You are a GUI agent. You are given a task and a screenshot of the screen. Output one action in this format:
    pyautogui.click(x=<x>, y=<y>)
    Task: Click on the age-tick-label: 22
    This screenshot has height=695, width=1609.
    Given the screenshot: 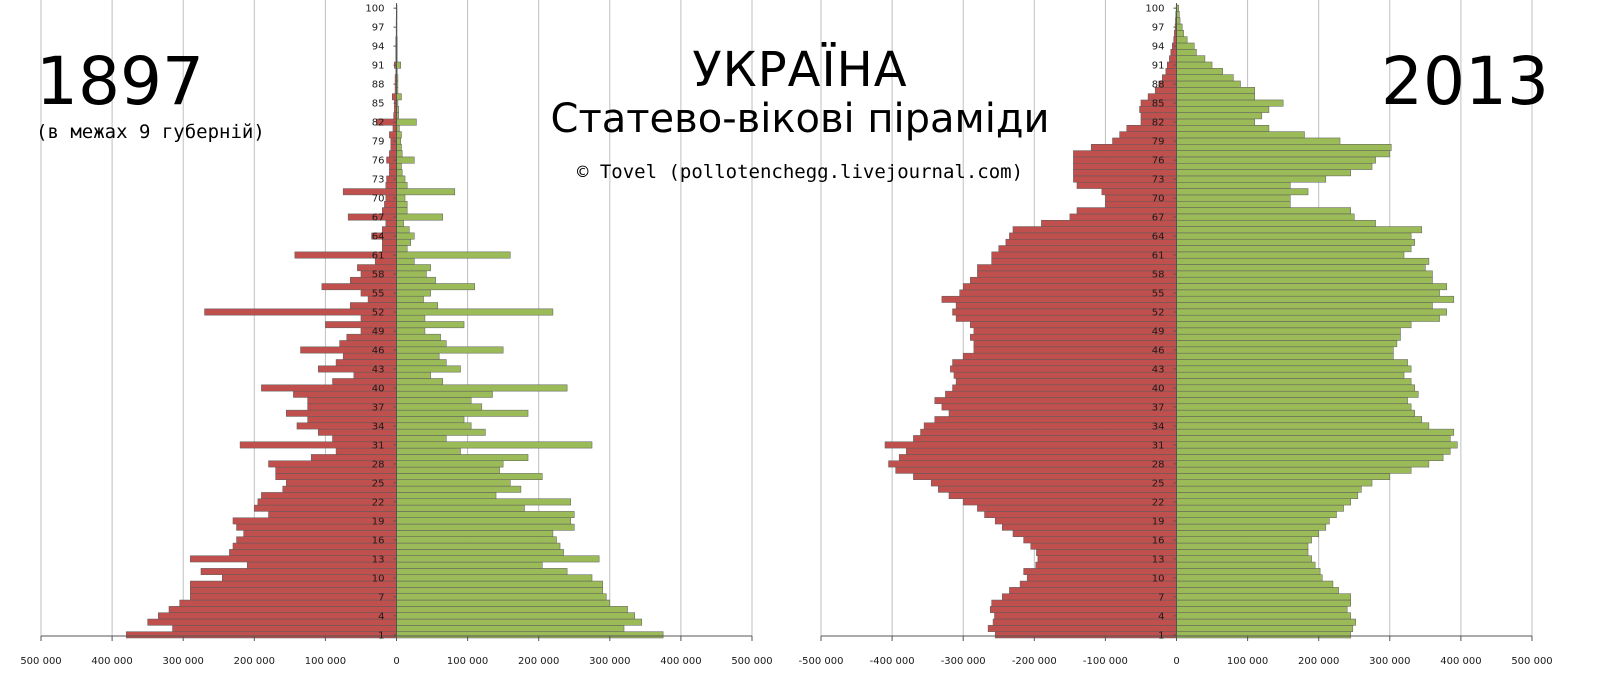 What is the action you would take?
    pyautogui.click(x=1158, y=502)
    